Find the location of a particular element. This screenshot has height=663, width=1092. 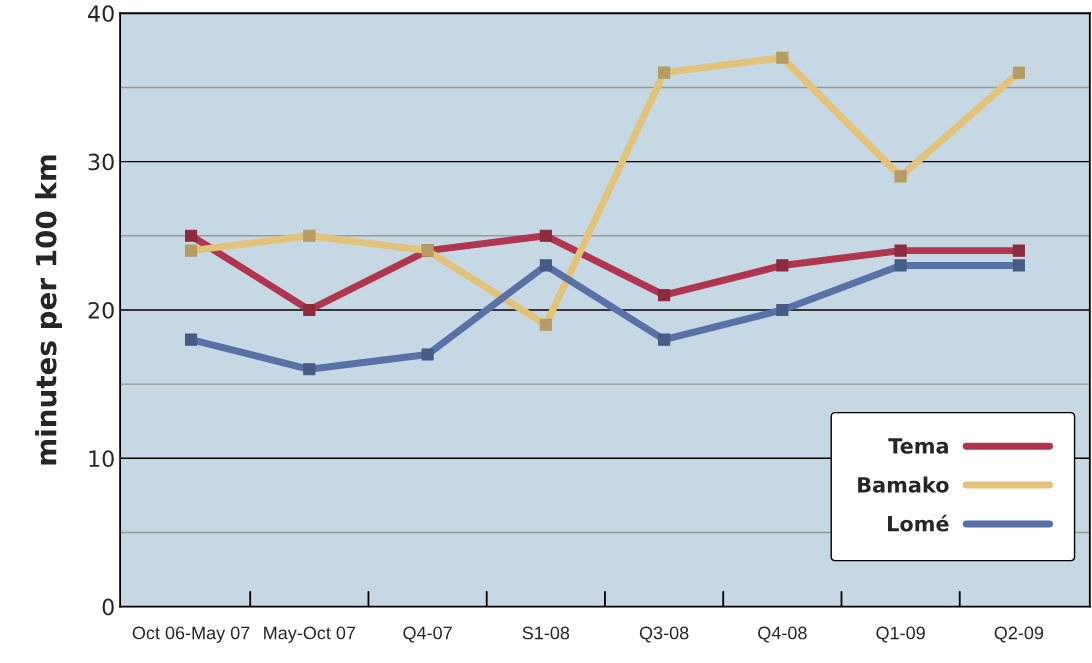

y-tick-label: 20 is located at coordinates (101, 310).